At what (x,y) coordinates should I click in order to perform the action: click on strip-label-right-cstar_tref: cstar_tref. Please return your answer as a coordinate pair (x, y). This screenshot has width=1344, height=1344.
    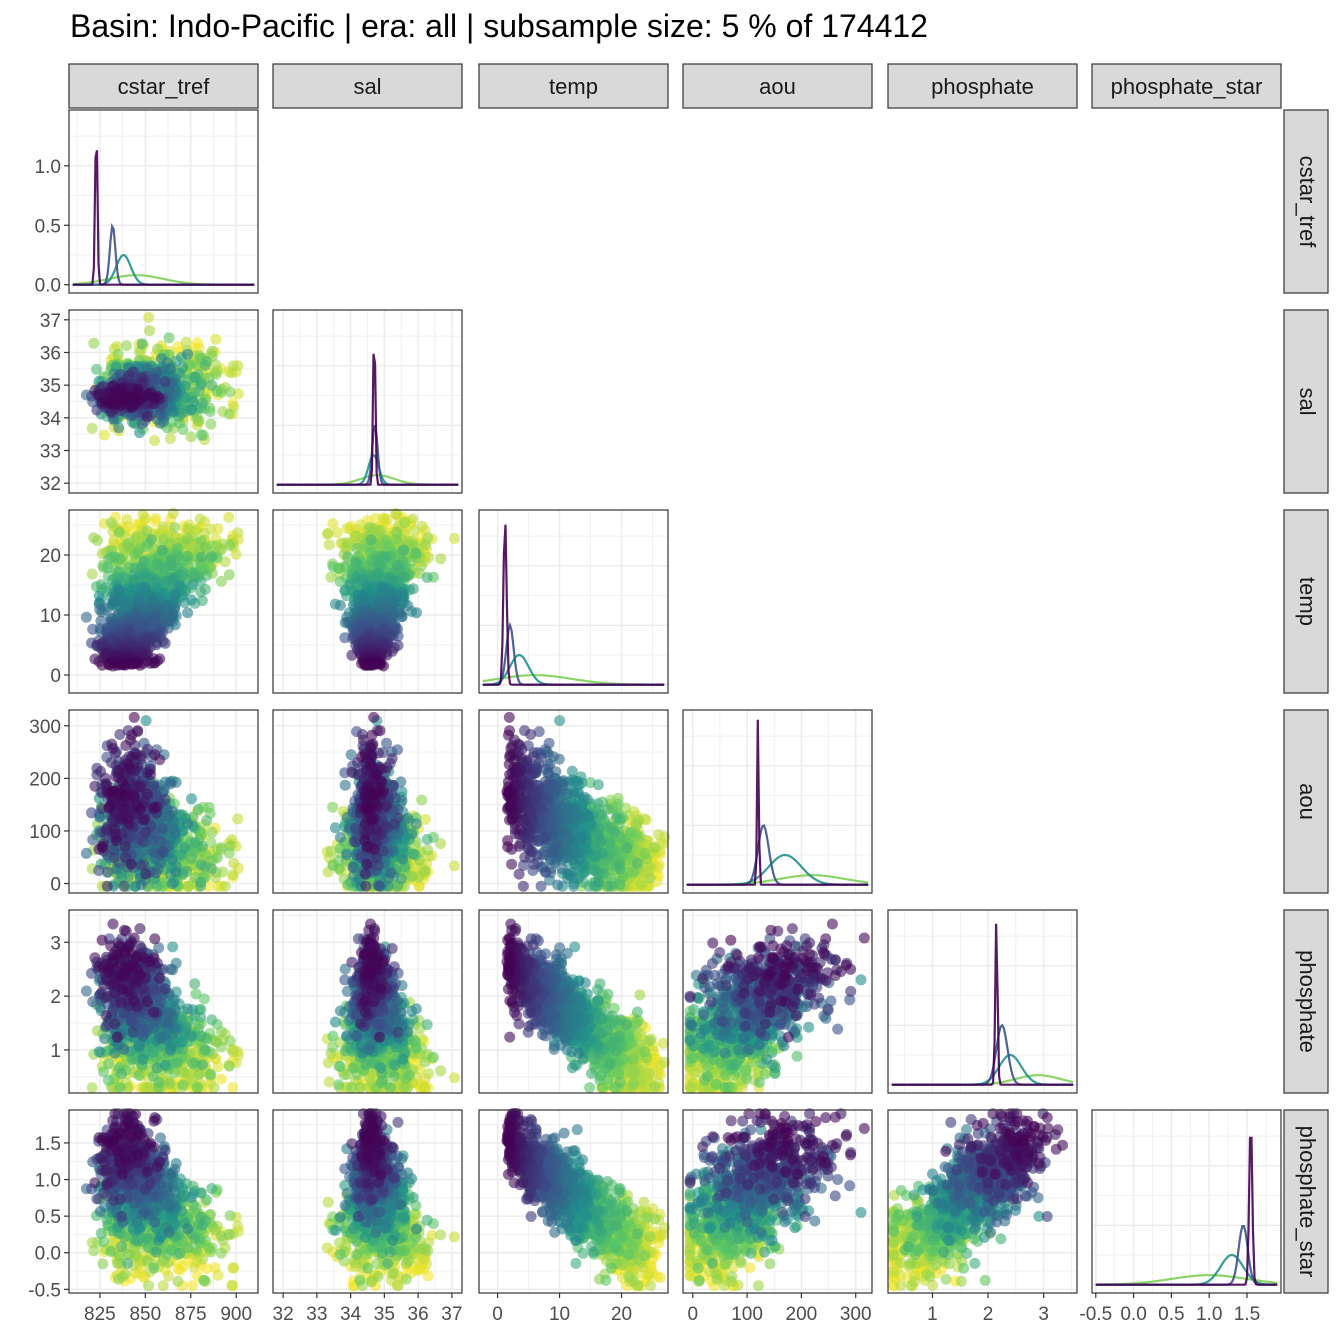
    Looking at the image, I should click on (1307, 202).